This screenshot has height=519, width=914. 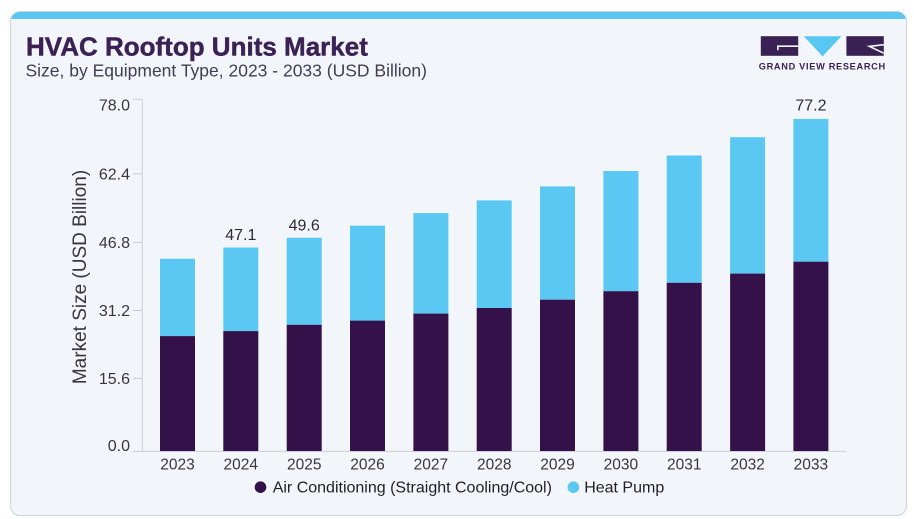 I want to click on svg-text: 2029, so click(x=557, y=465).